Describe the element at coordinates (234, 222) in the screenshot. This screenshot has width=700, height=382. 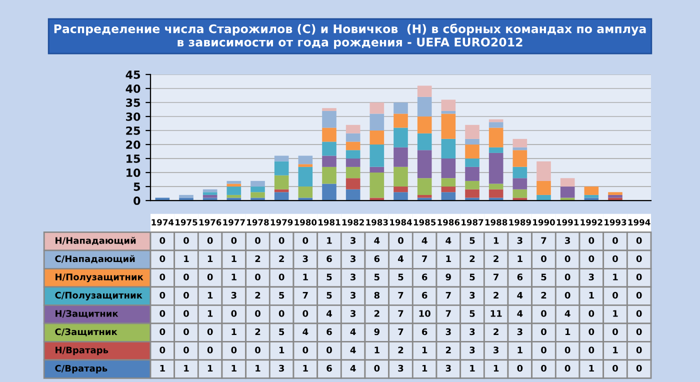
I see `x-tick-label: 1977` at that location.